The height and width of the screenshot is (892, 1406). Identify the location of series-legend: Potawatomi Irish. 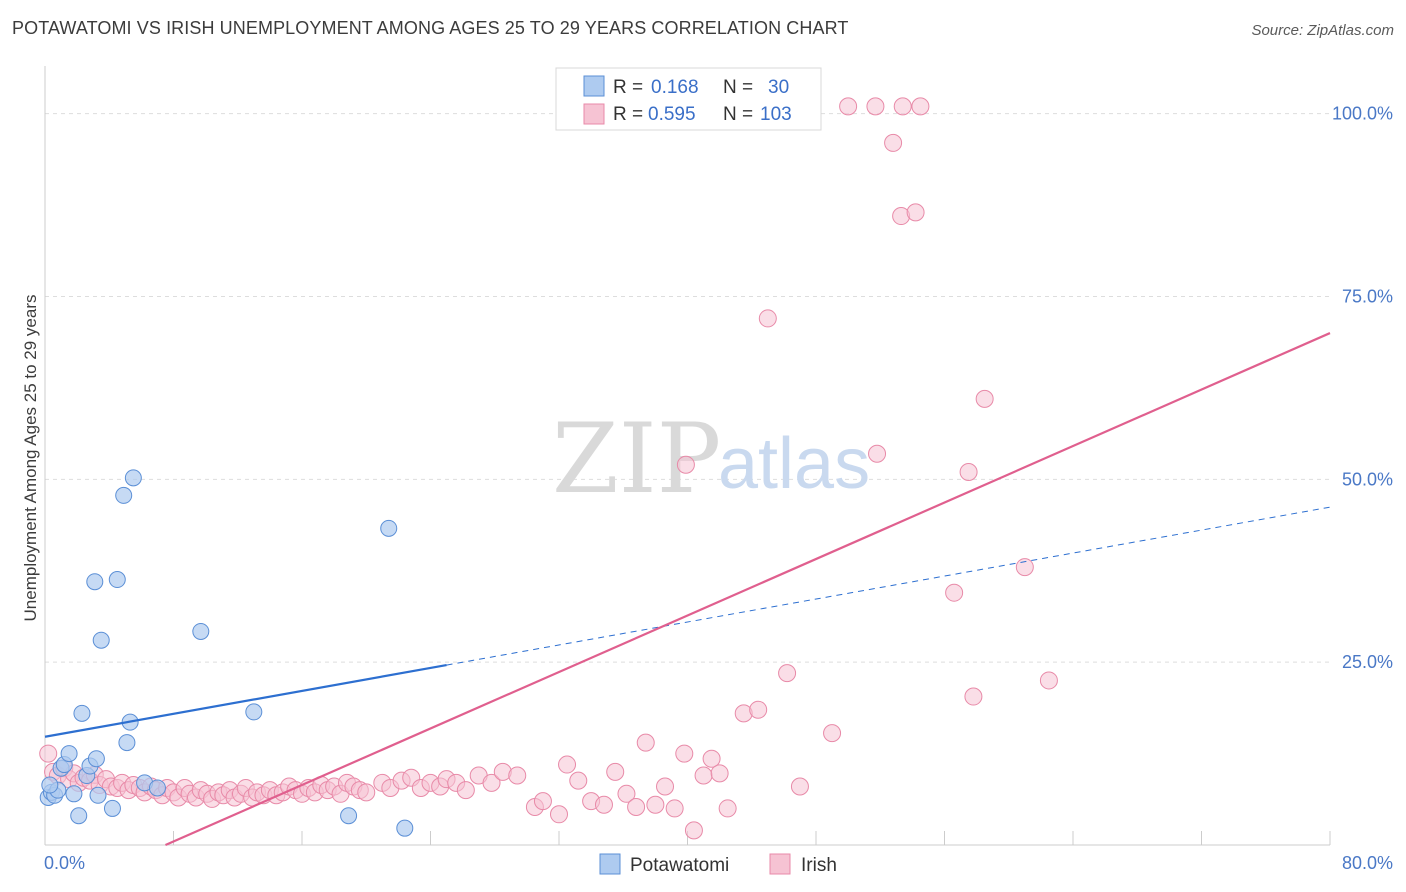
(718, 864).